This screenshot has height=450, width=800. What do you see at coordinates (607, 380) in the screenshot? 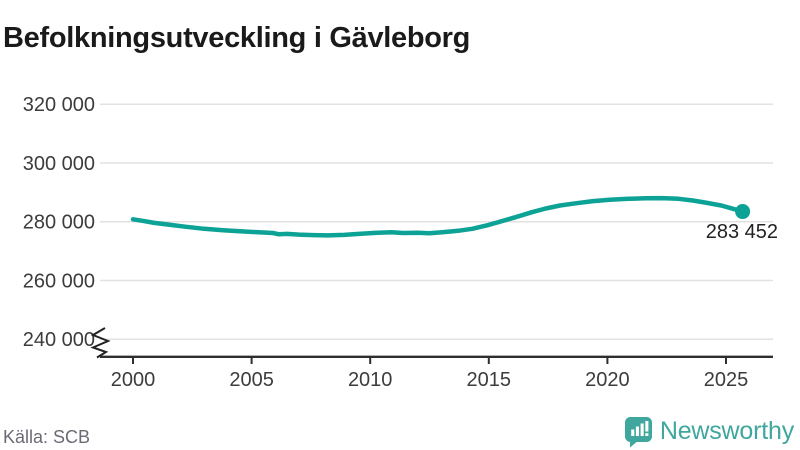
I see `x-tick-label: 2020` at bounding box center [607, 380].